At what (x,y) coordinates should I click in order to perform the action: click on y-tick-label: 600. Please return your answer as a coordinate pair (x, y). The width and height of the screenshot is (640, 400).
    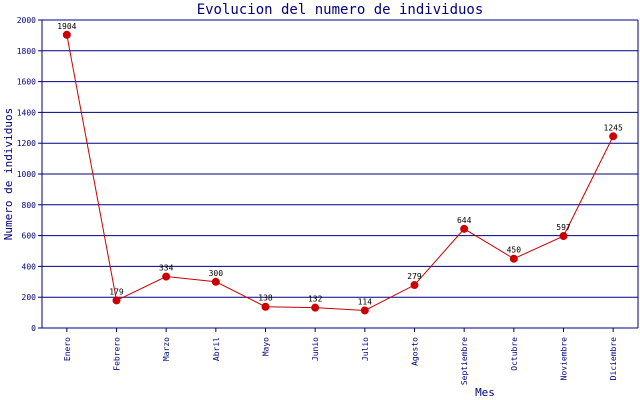
    Looking at the image, I should click on (29, 236).